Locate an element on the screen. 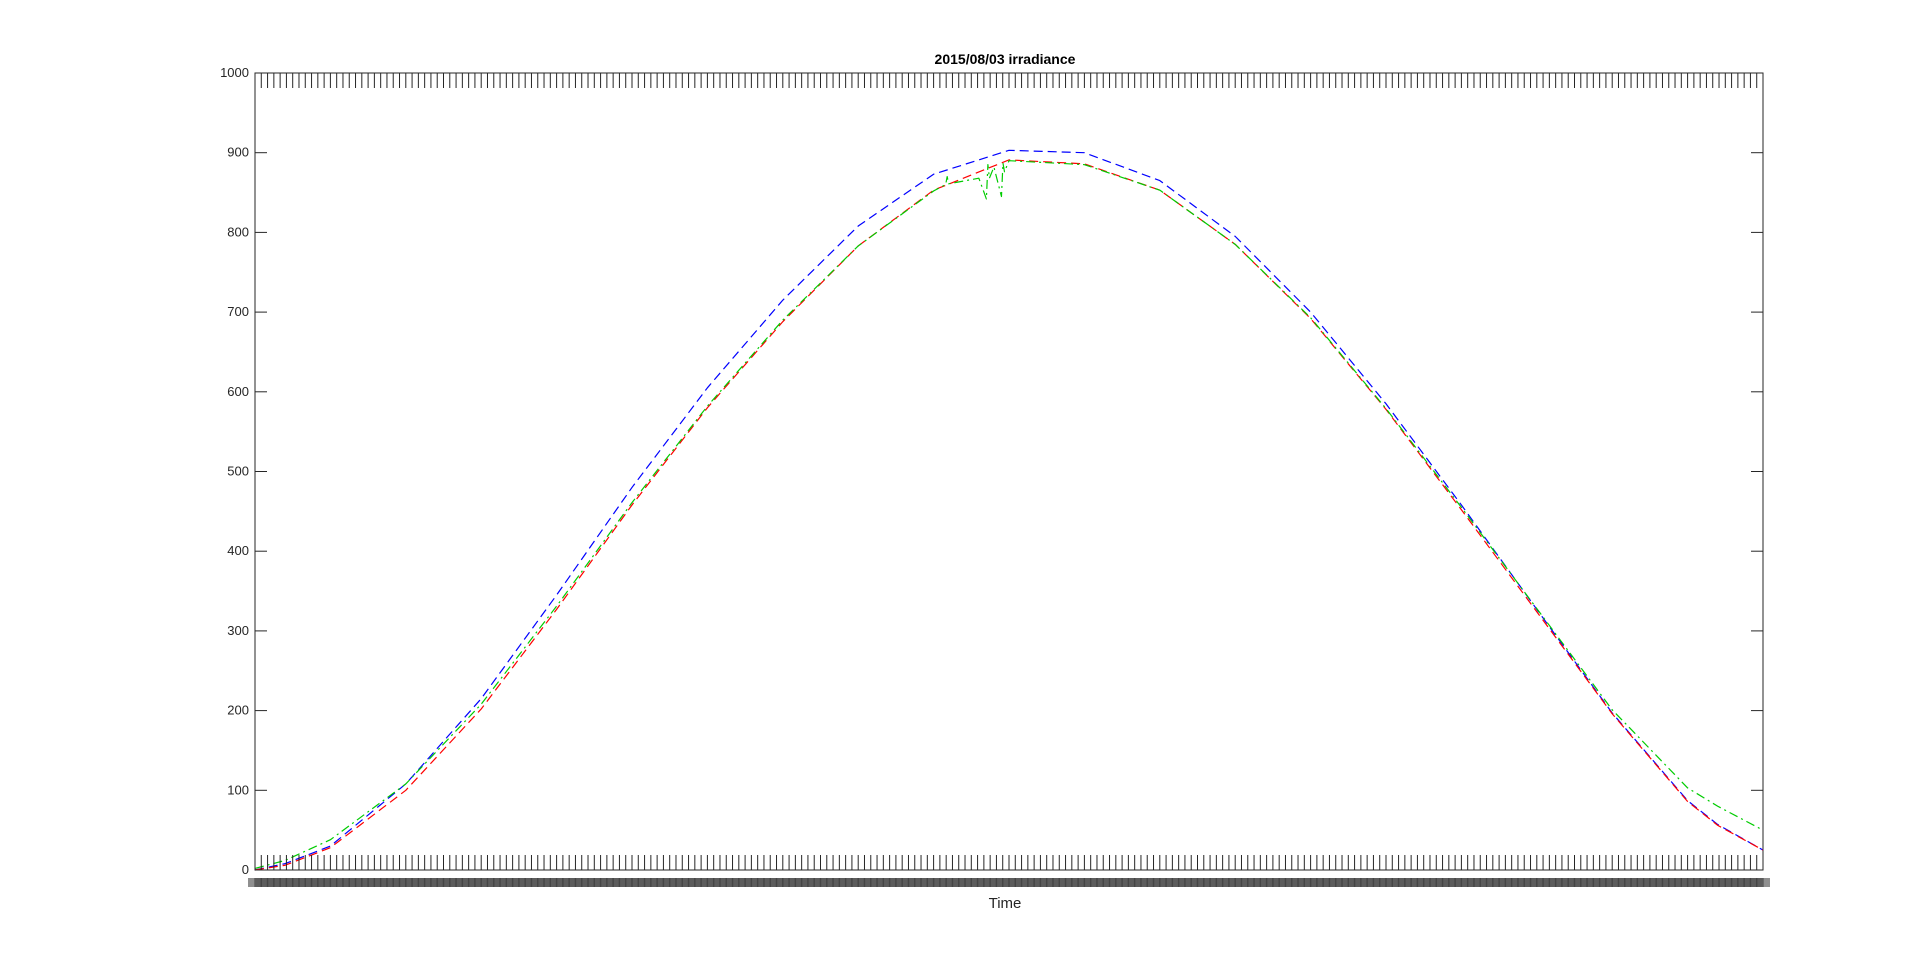 The image size is (1920, 964). y-tick-label: 300 is located at coordinates (238, 630).